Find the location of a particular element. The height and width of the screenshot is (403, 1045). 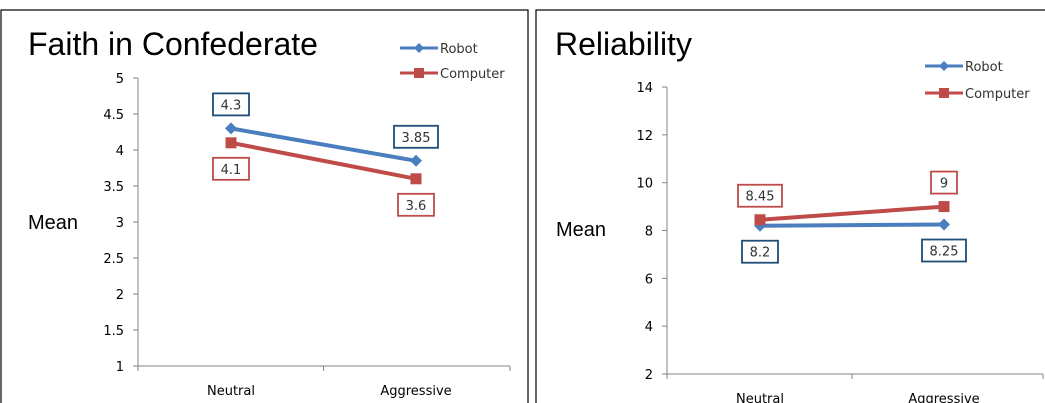

chart-2-y-tick-label: 8 is located at coordinates (649, 232).